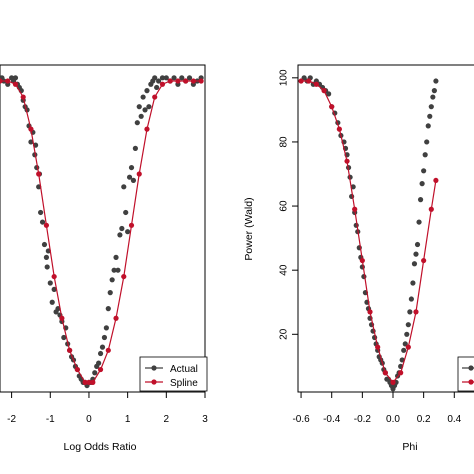 Image resolution: width=474 pixels, height=474 pixels. Describe the element at coordinates (393, 419) in the screenshot. I see `right-x-tick-label: 0.0` at that location.